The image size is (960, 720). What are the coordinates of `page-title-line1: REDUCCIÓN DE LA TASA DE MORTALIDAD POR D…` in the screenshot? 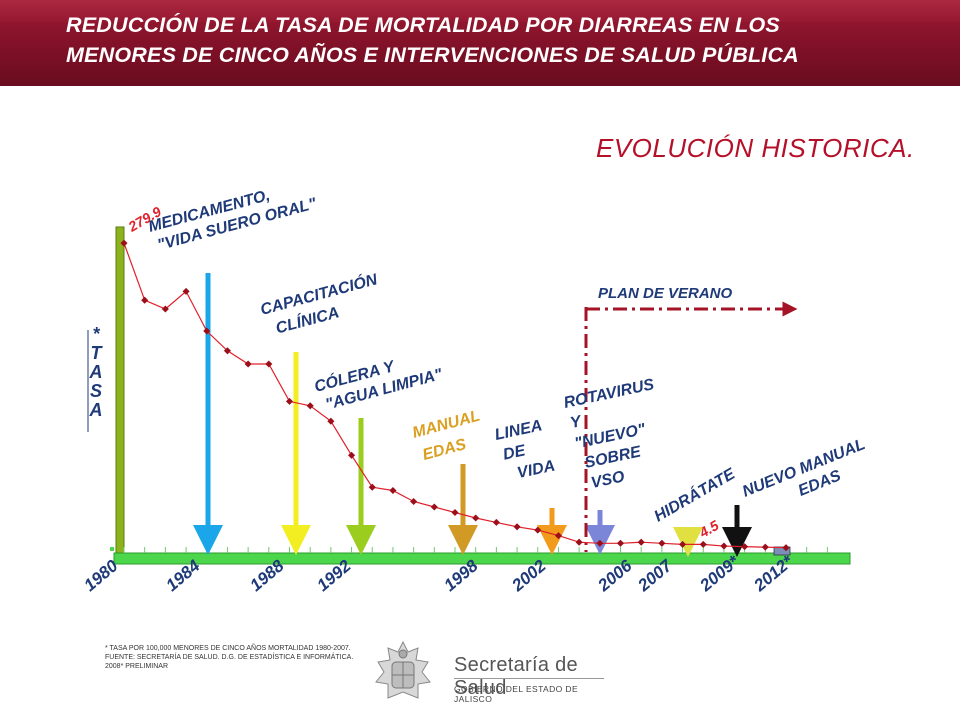 It's located at (423, 25).